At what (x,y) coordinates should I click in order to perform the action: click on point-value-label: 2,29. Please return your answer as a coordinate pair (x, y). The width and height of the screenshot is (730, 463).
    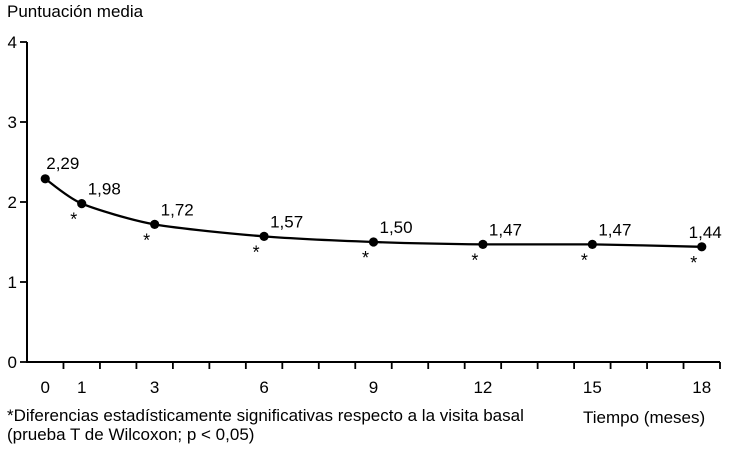
    Looking at the image, I should click on (62, 163).